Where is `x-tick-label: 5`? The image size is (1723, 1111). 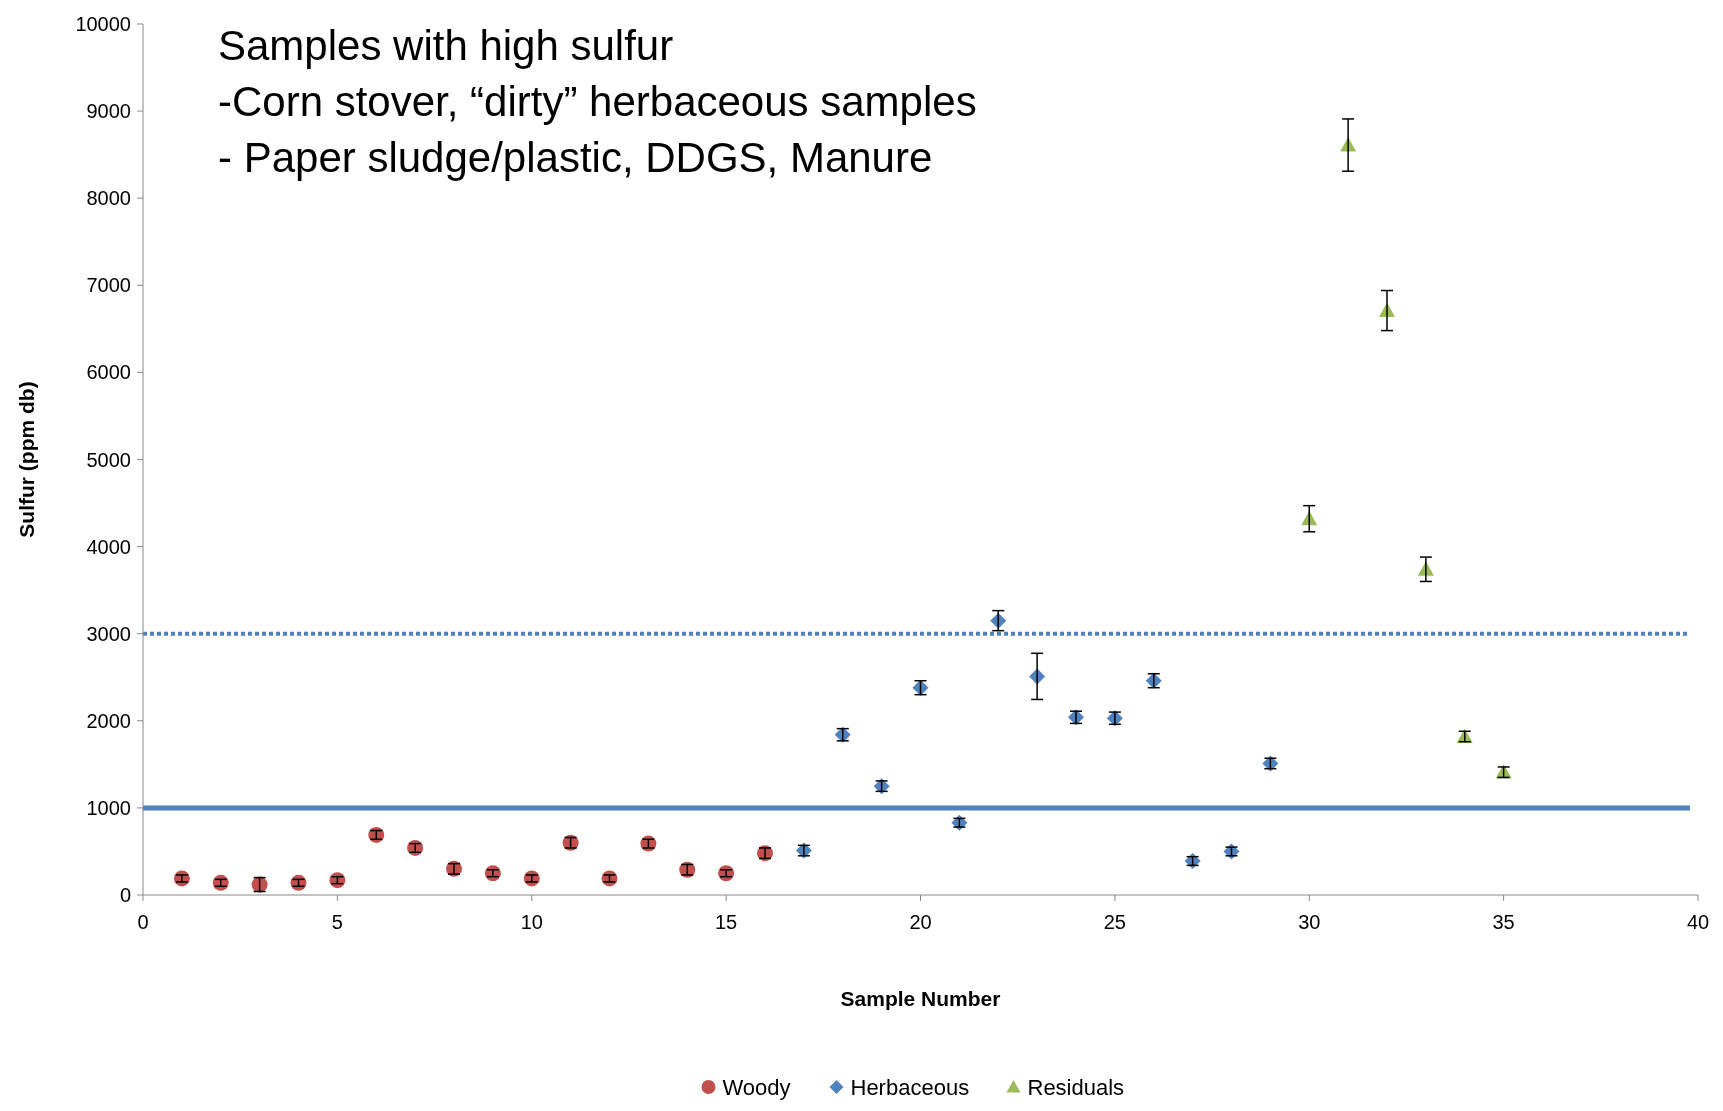
x-tick-label: 5 is located at coordinates (337, 922).